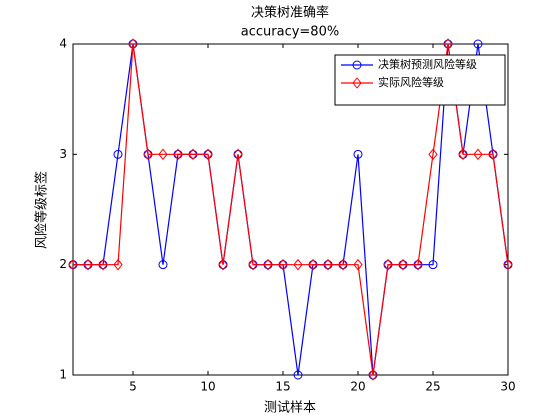 This screenshot has height=420, width=560. What do you see at coordinates (63, 264) in the screenshot?
I see `y-tick-label: 2` at bounding box center [63, 264].